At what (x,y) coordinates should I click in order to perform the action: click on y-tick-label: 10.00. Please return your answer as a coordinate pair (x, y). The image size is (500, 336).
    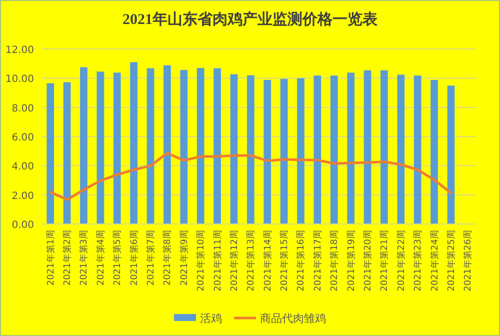
    Looking at the image, I should click on (19, 80).